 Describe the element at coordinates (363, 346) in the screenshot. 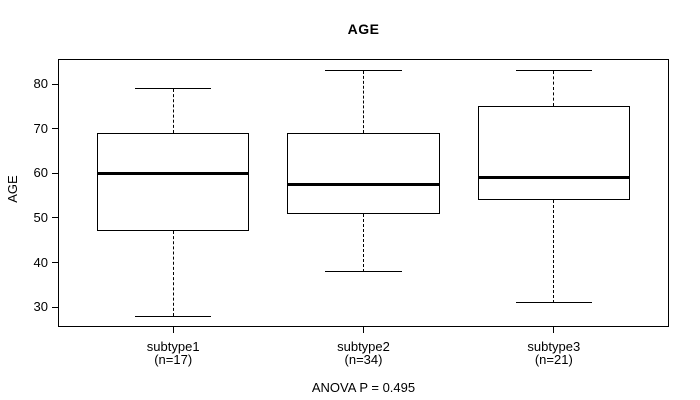

I see `category-label: subtype2` at that location.